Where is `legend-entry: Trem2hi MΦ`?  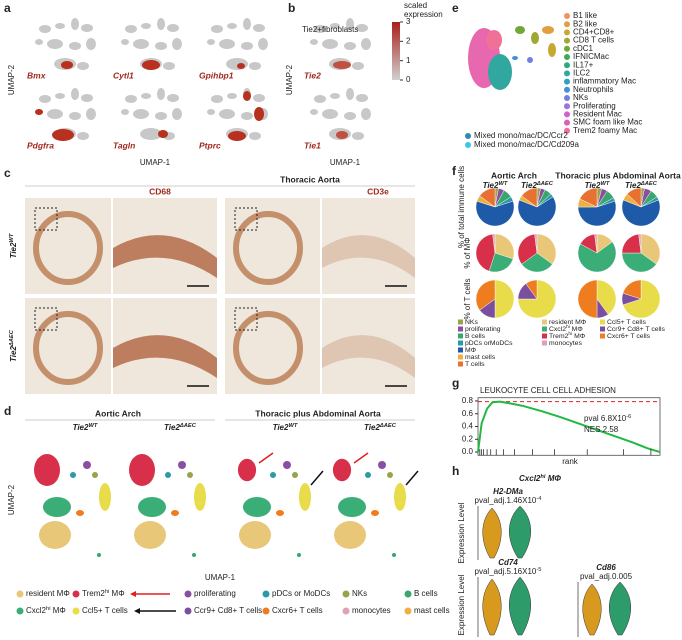
legend-entry: Trem2hi MΦ is located at coordinates (567, 335).